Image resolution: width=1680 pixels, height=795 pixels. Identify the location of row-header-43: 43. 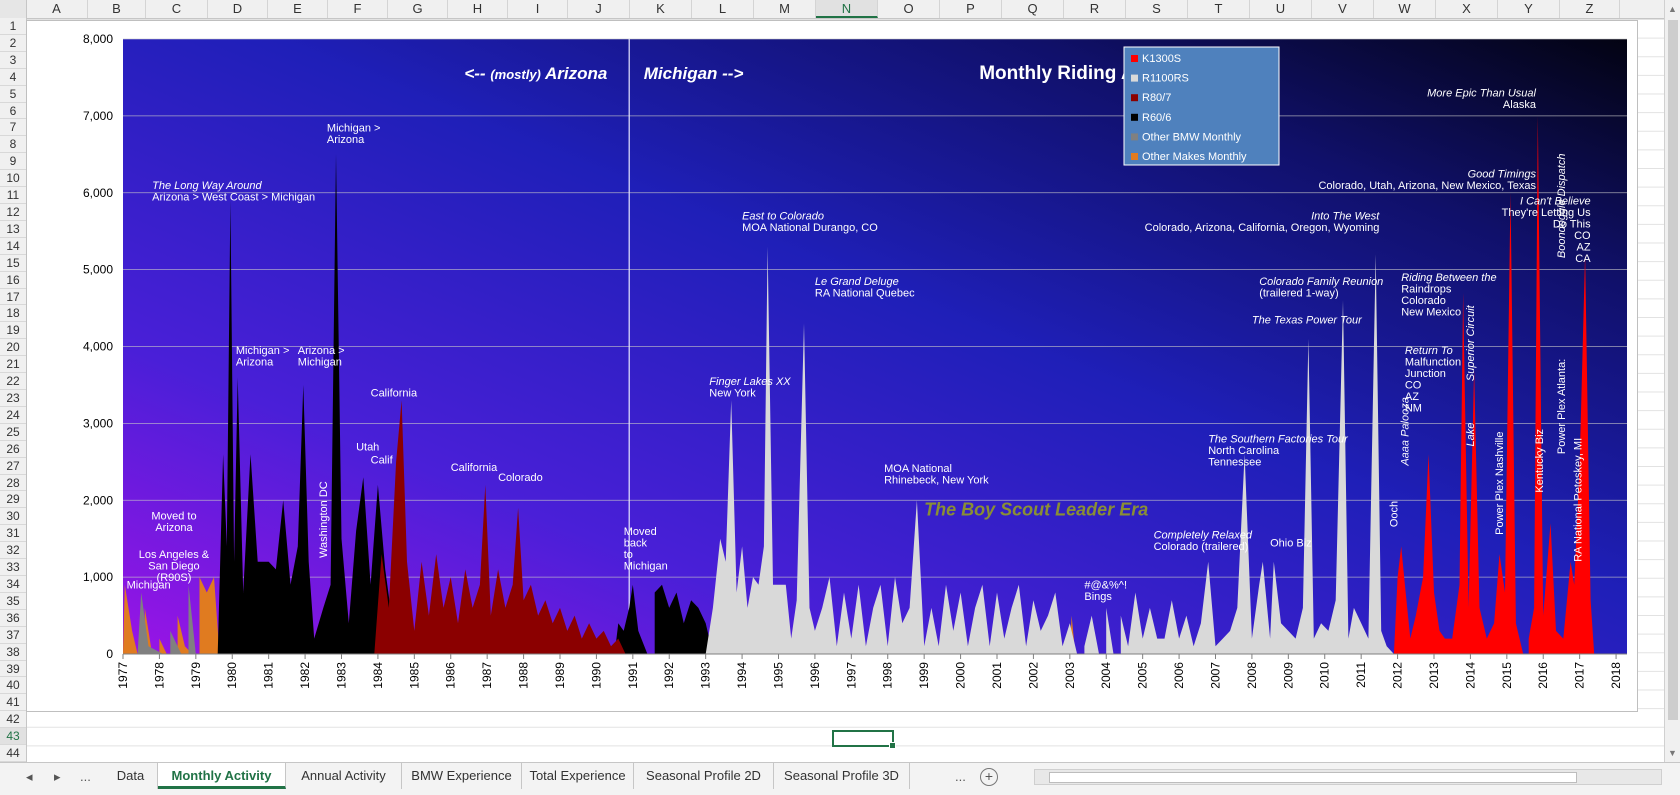
(13, 737).